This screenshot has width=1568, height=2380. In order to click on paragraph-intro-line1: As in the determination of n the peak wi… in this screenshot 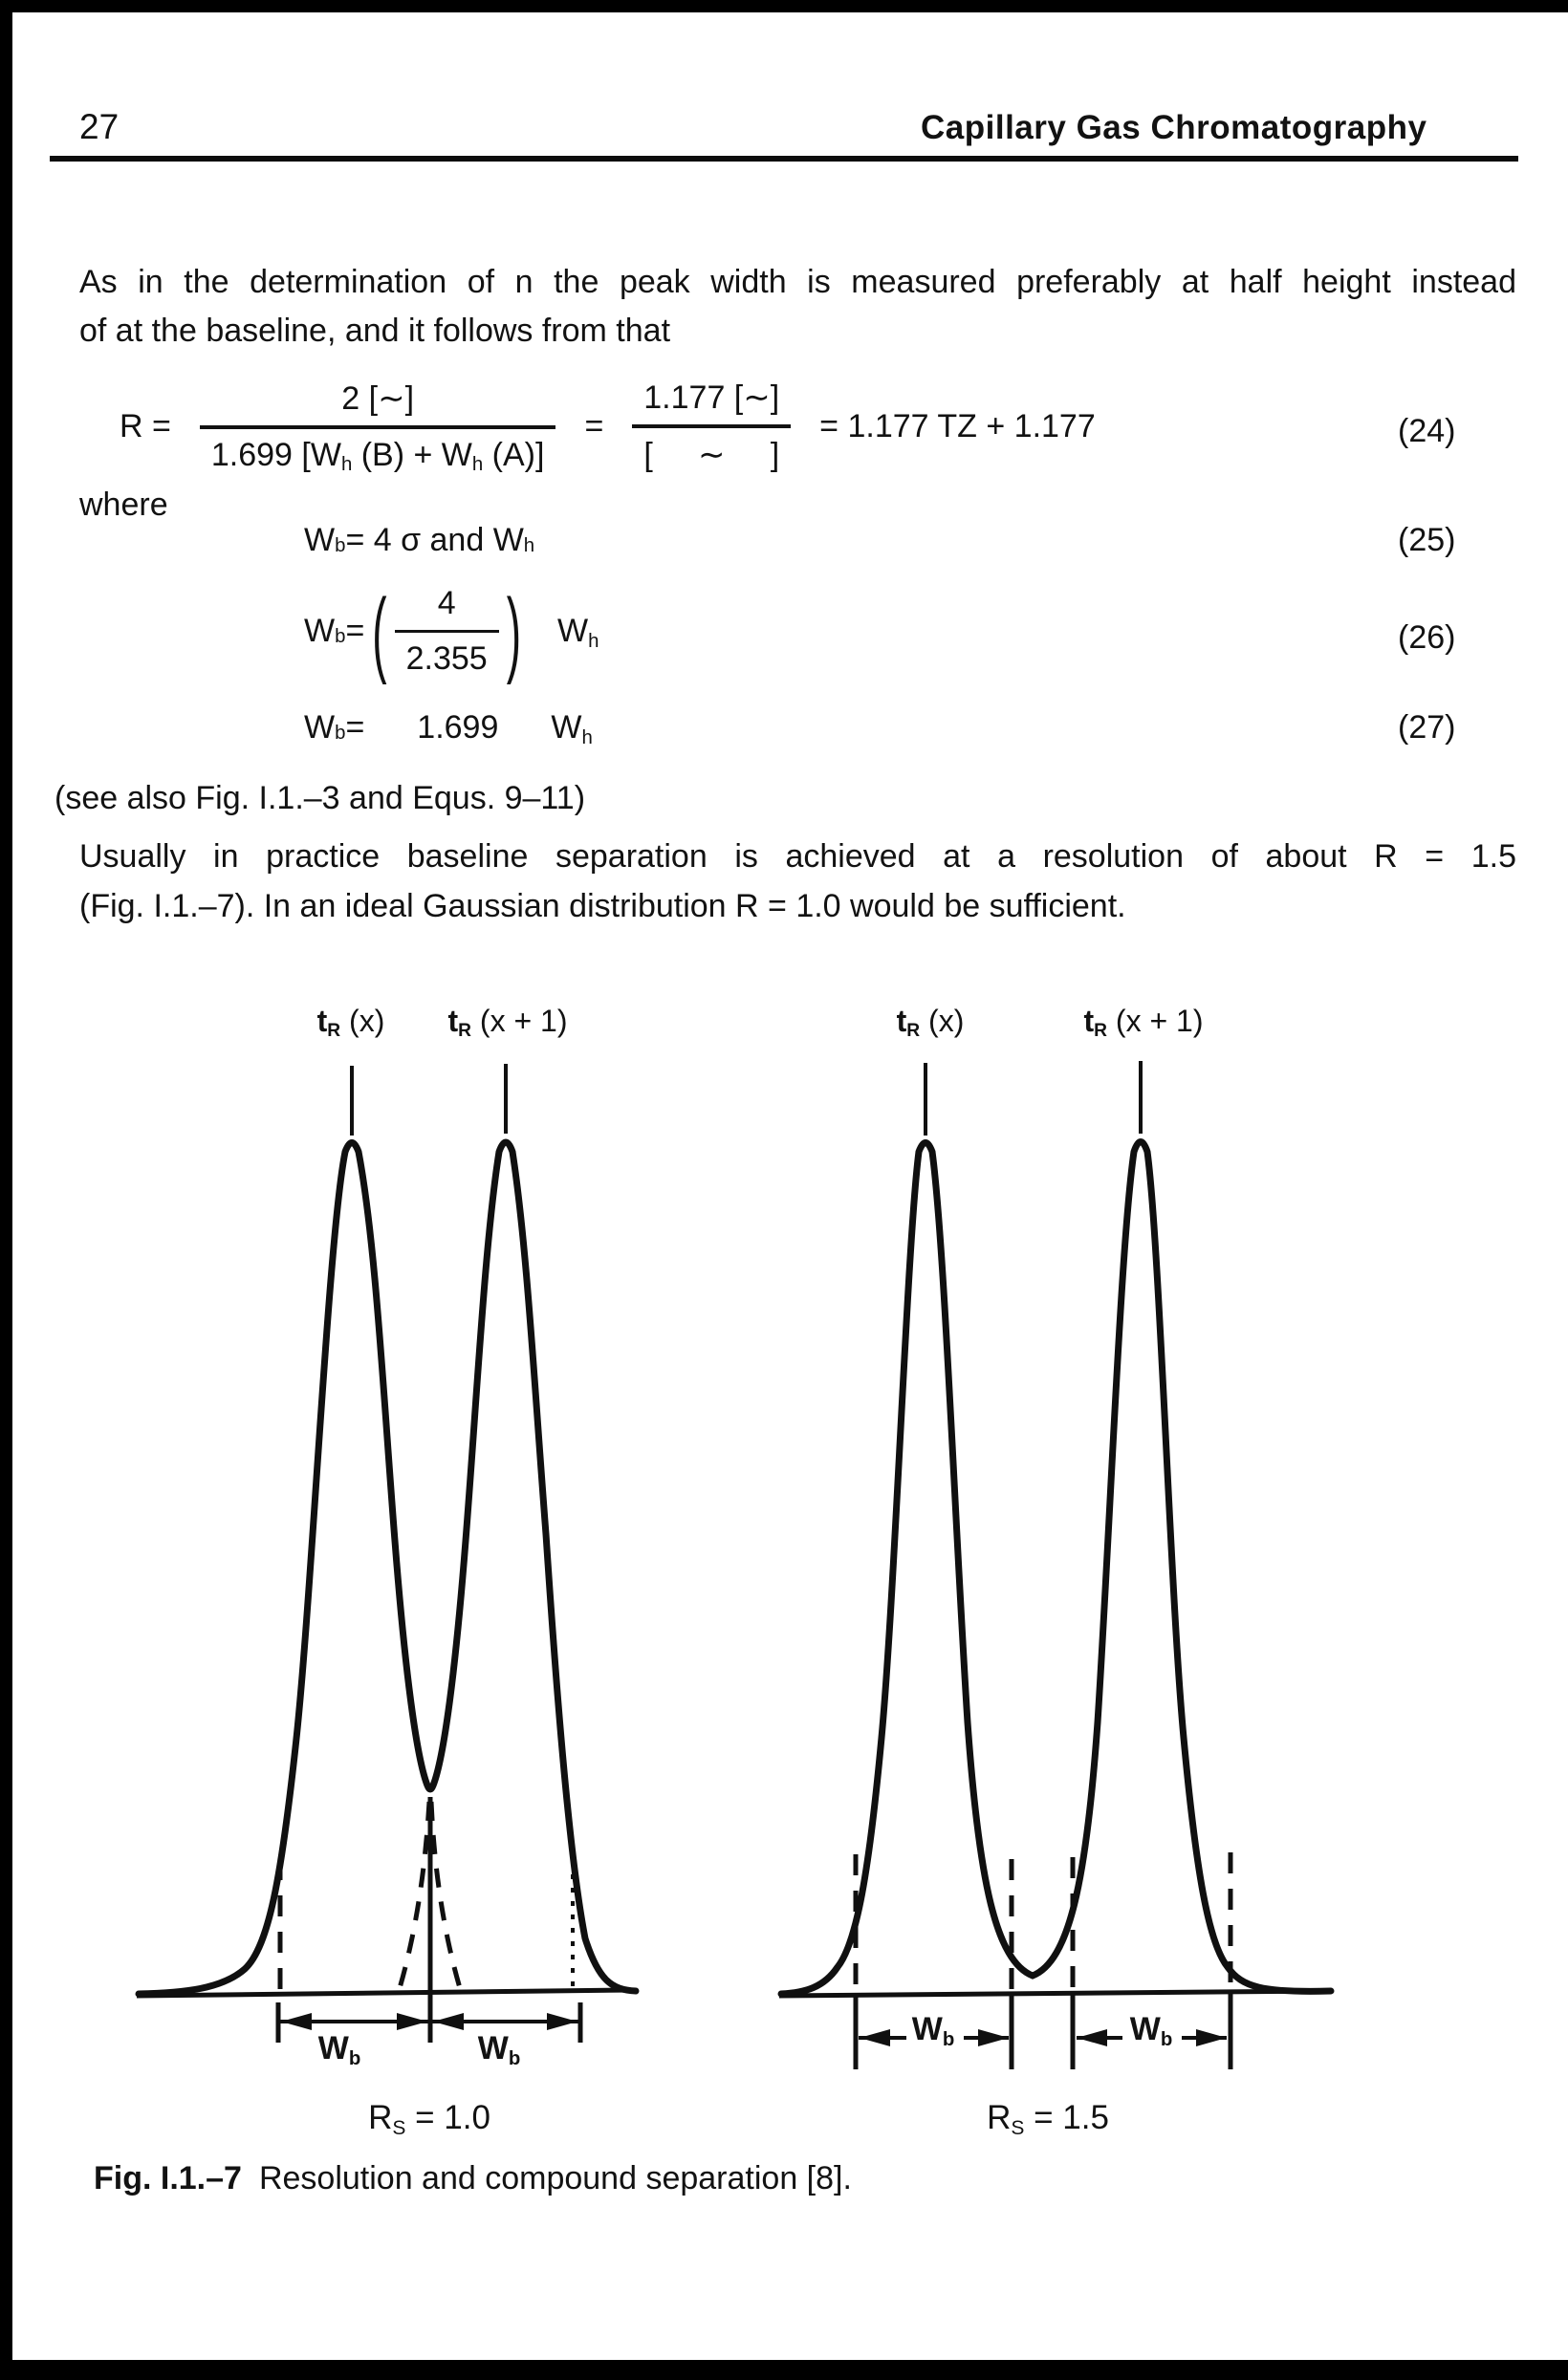, I will do `click(797, 282)`.